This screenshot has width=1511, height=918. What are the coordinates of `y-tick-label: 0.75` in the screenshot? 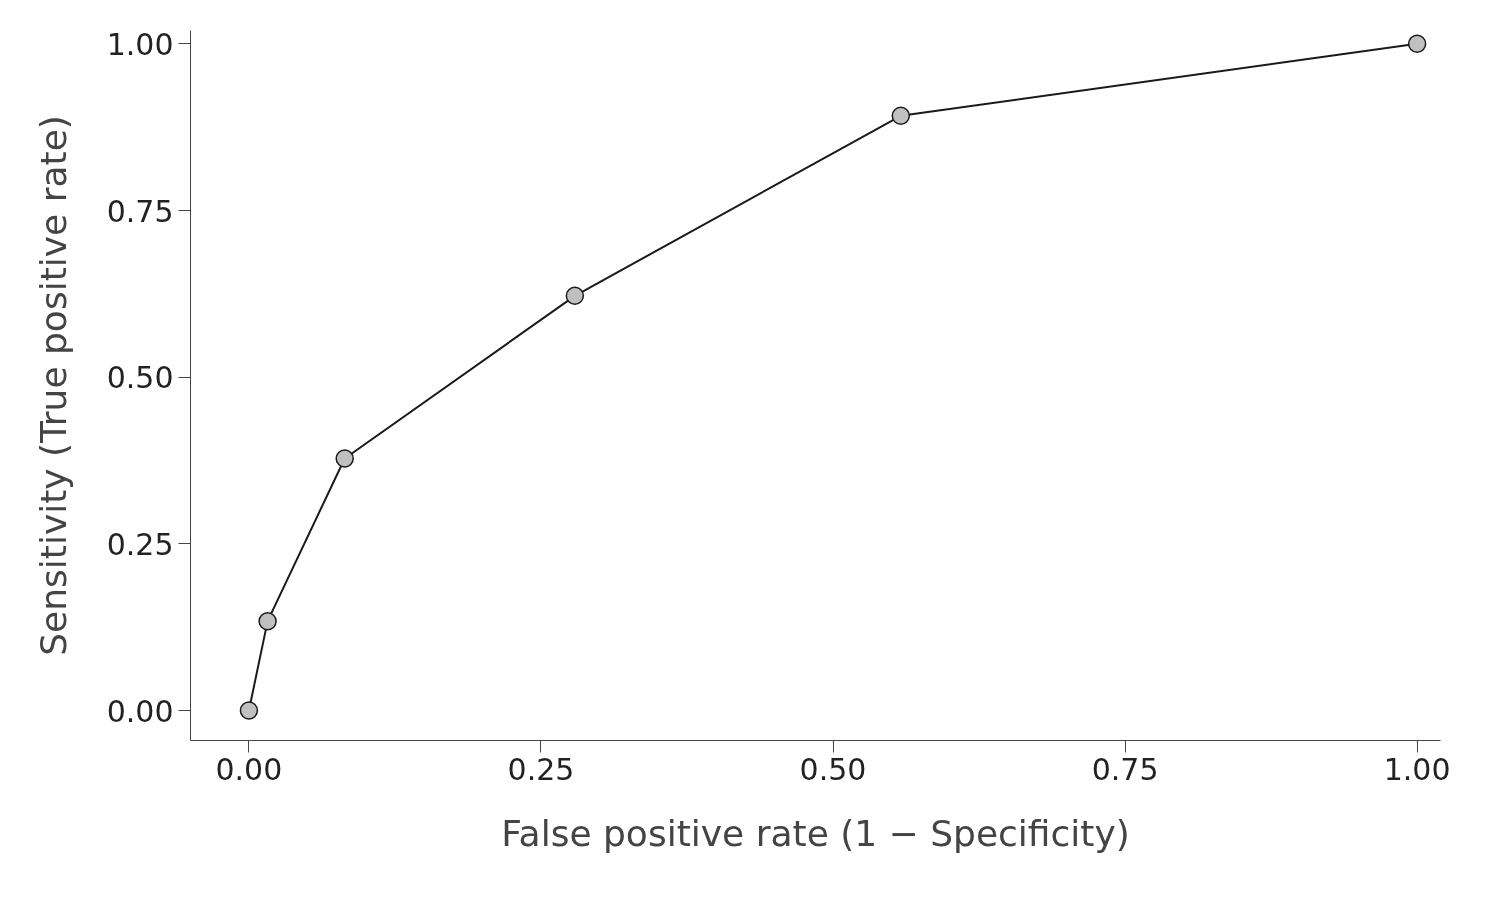 It's located at (140, 211).